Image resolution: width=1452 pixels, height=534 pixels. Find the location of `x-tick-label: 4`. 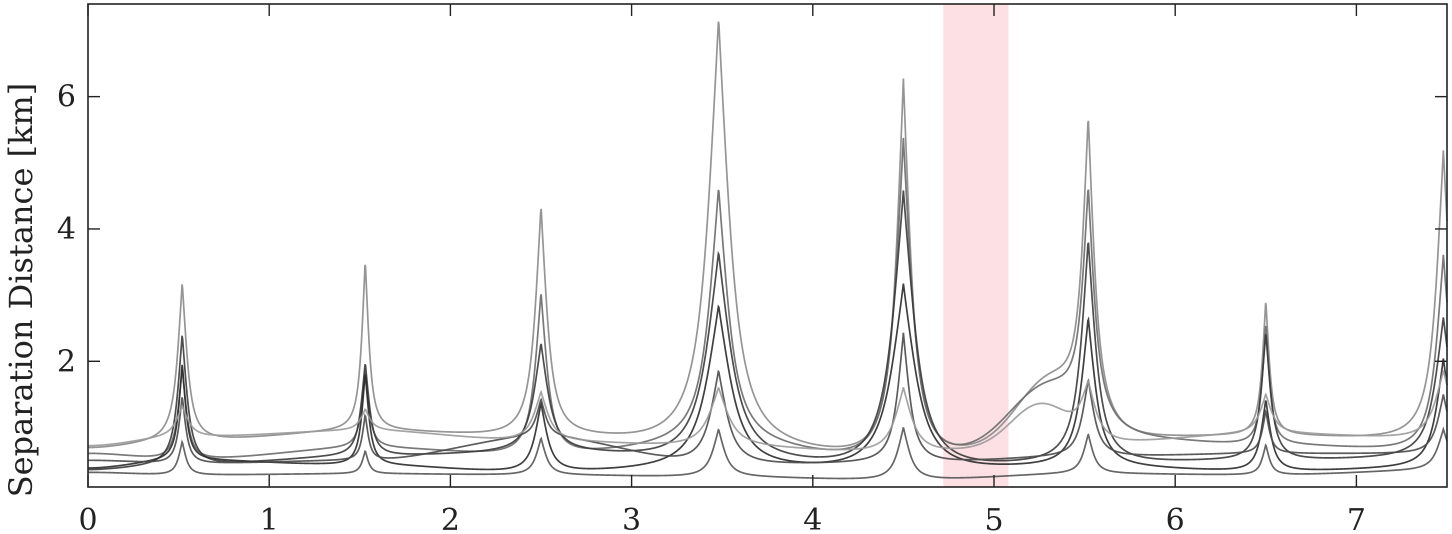

x-tick-label: 4 is located at coordinates (812, 518).